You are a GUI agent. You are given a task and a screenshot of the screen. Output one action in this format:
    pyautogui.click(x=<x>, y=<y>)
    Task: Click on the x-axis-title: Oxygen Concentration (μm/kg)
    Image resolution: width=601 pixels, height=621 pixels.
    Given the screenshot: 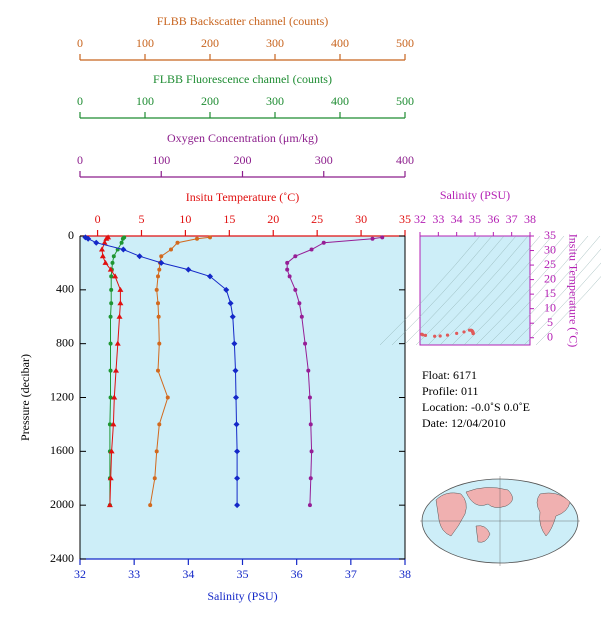 What is the action you would take?
    pyautogui.click(x=242, y=138)
    